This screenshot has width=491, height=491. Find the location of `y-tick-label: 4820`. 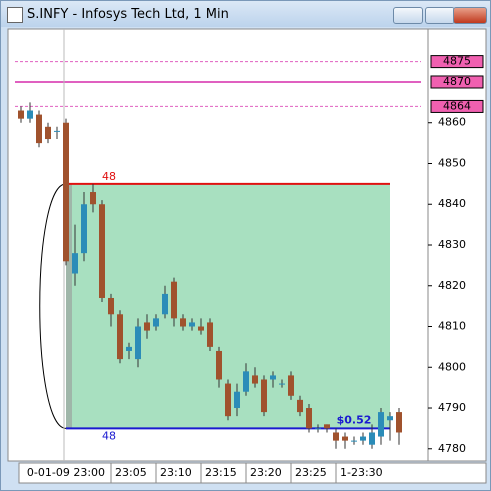

y-tick-label: 4820 is located at coordinates (452, 285).